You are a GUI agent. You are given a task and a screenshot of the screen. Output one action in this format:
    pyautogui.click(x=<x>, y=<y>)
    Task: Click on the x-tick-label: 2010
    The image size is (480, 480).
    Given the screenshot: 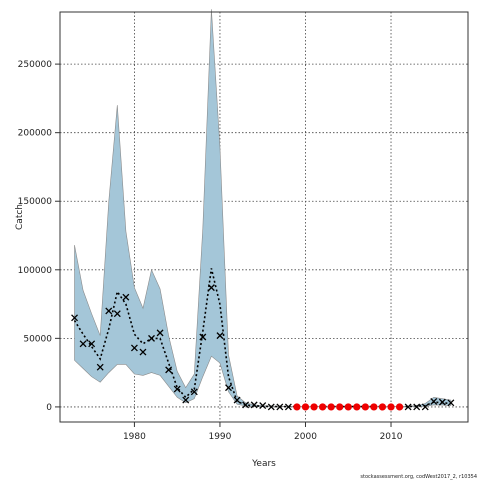 What is the action you would take?
    pyautogui.click(x=391, y=437)
    